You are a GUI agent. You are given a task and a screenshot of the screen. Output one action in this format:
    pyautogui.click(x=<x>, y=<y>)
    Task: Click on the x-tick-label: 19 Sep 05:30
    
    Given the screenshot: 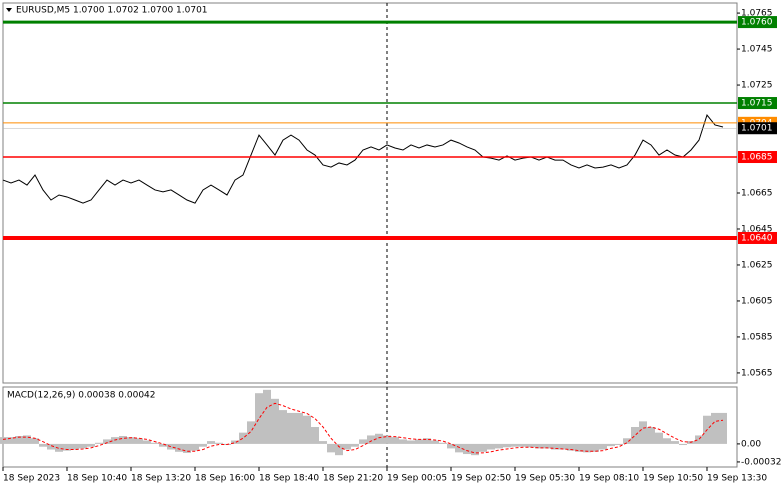 What is the action you would take?
    pyautogui.click(x=545, y=479)
    